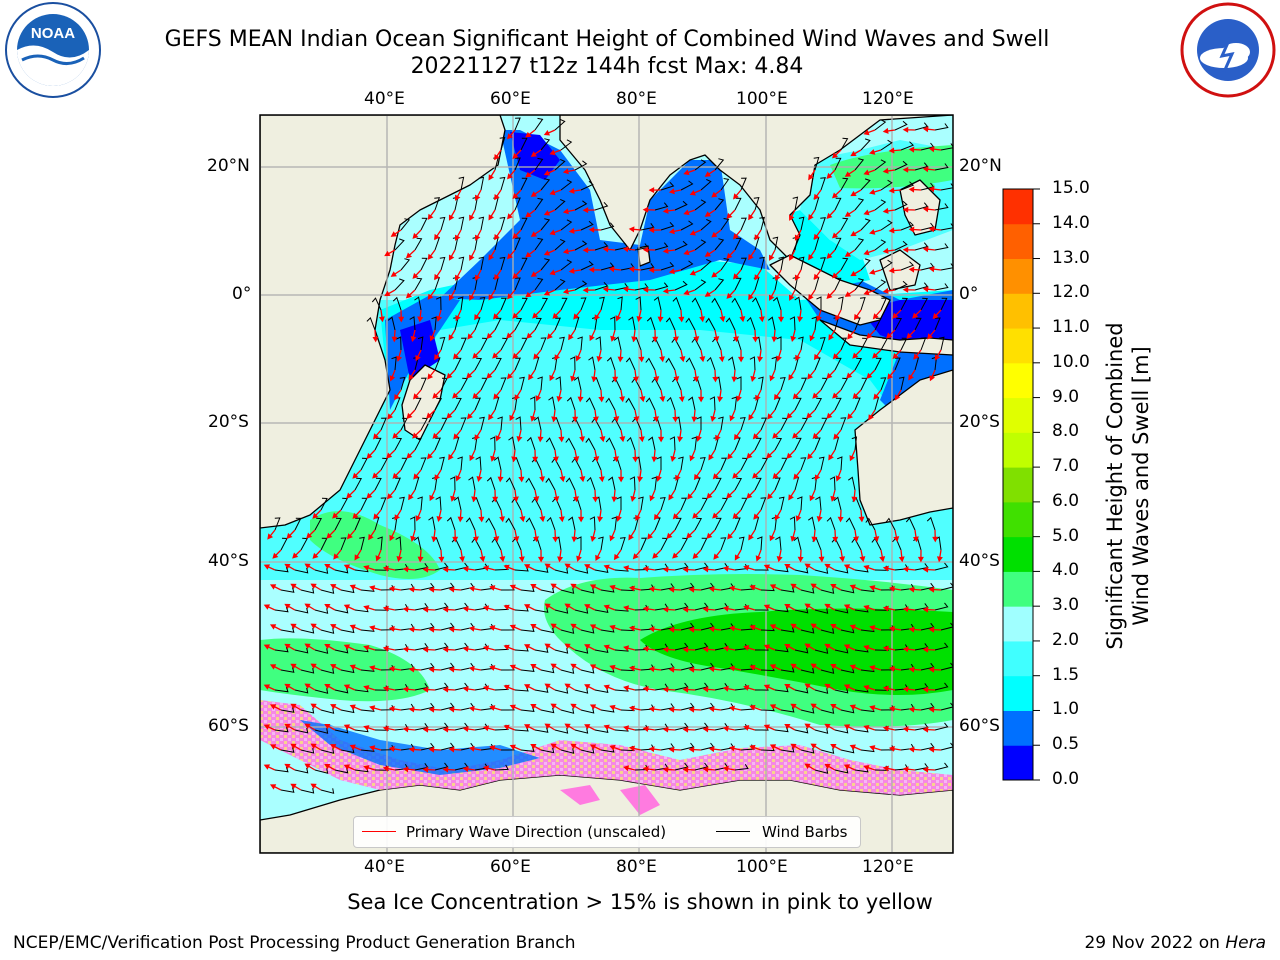  I want to click on colorbar-tick-label: 15.0, so click(1071, 188).